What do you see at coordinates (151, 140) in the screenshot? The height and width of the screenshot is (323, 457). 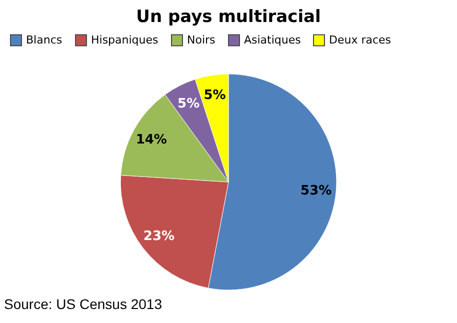 I see `data-label: 14%` at bounding box center [151, 140].